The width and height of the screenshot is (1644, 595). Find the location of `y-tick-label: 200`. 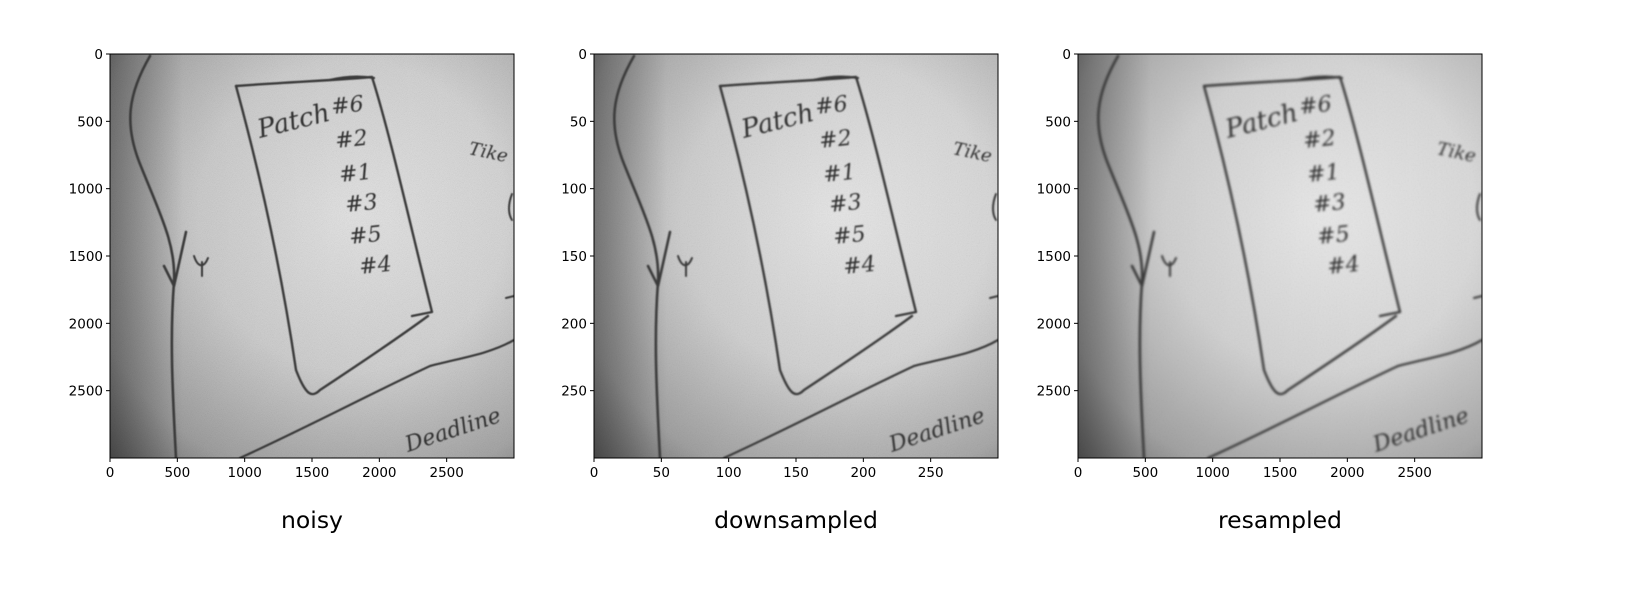

y-tick-label: 200 is located at coordinates (574, 324).